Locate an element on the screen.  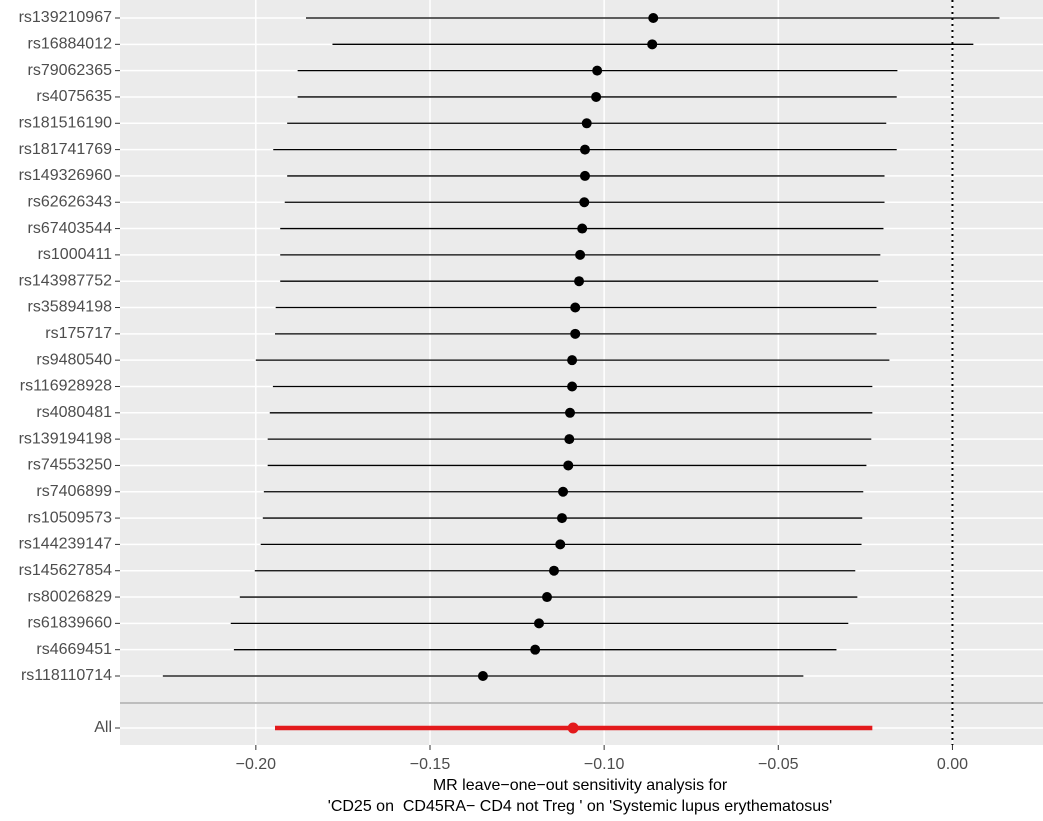
y-tick-label: rs7406899 is located at coordinates (74, 491).